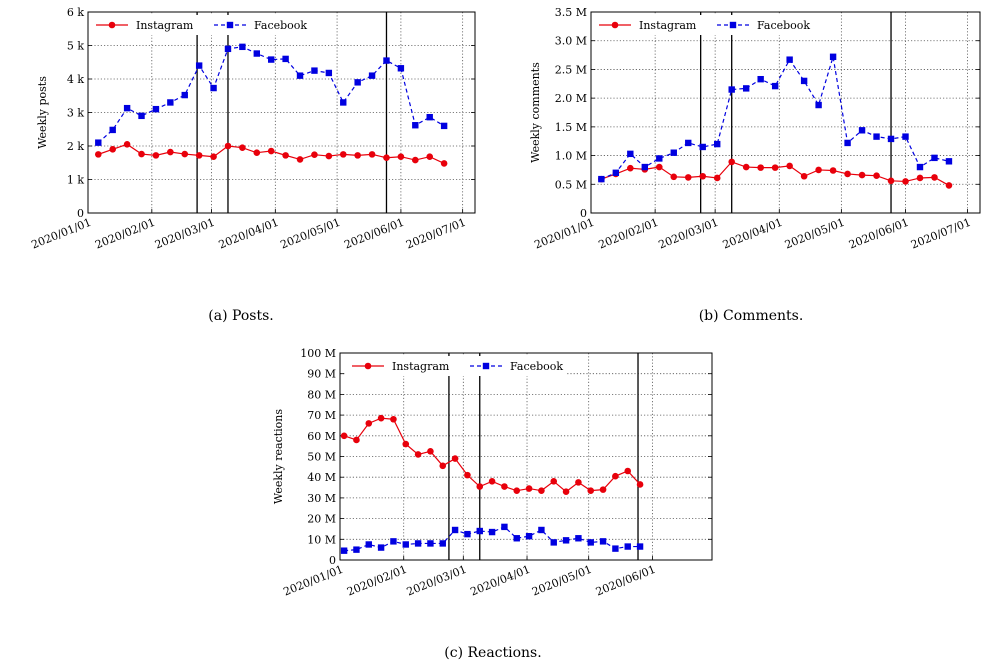 This screenshot has height=671, width=981. I want to click on chart-caption: (a) Posts., so click(240, 316).